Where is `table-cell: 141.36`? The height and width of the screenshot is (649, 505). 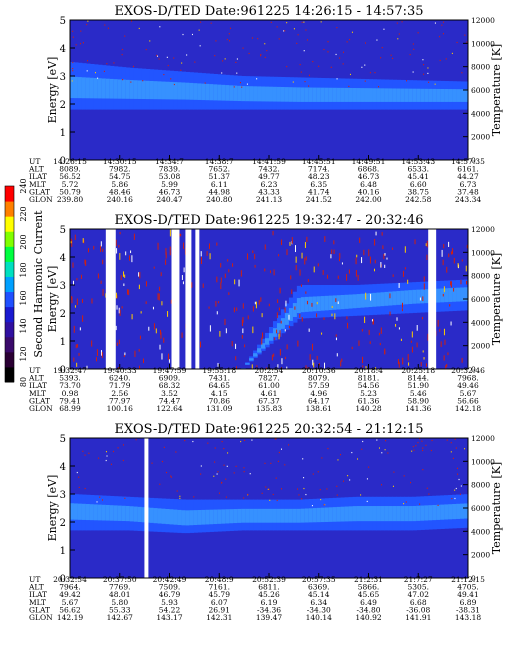 table-cell: 141.36 is located at coordinates (418, 408).